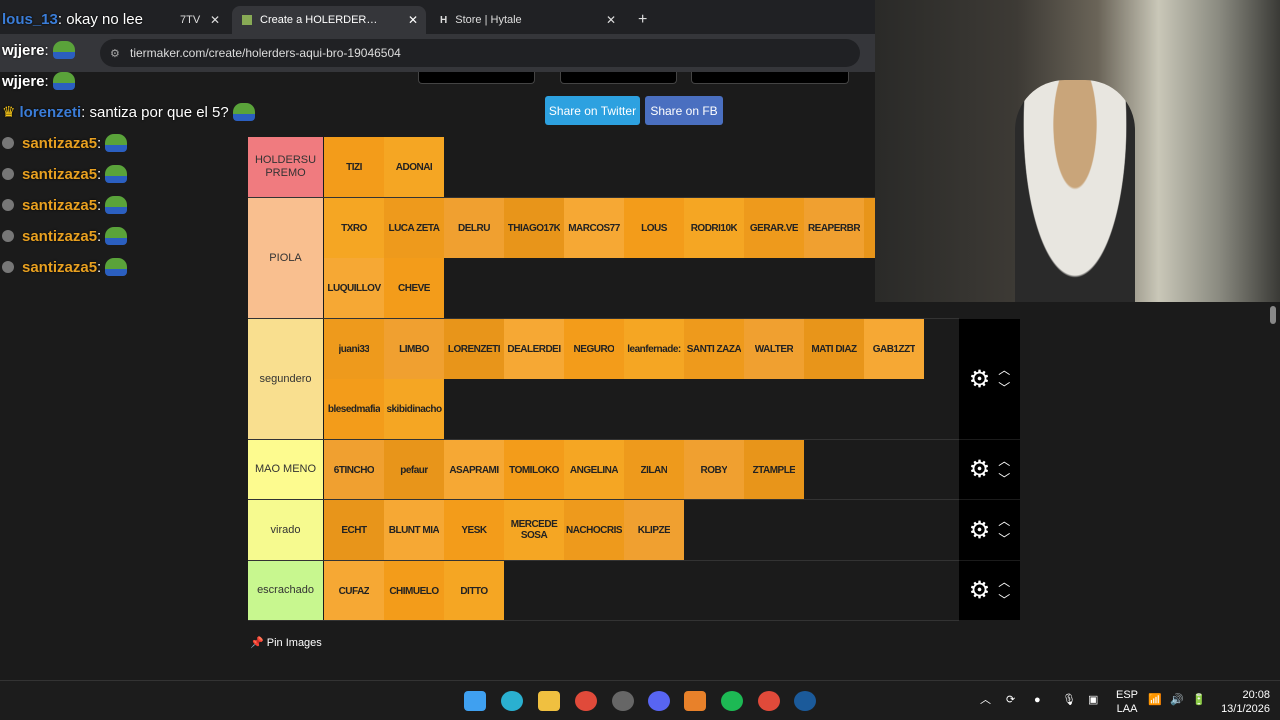 This screenshot has width=1280, height=720. I want to click on tier-label: PIOLA, so click(285, 258).